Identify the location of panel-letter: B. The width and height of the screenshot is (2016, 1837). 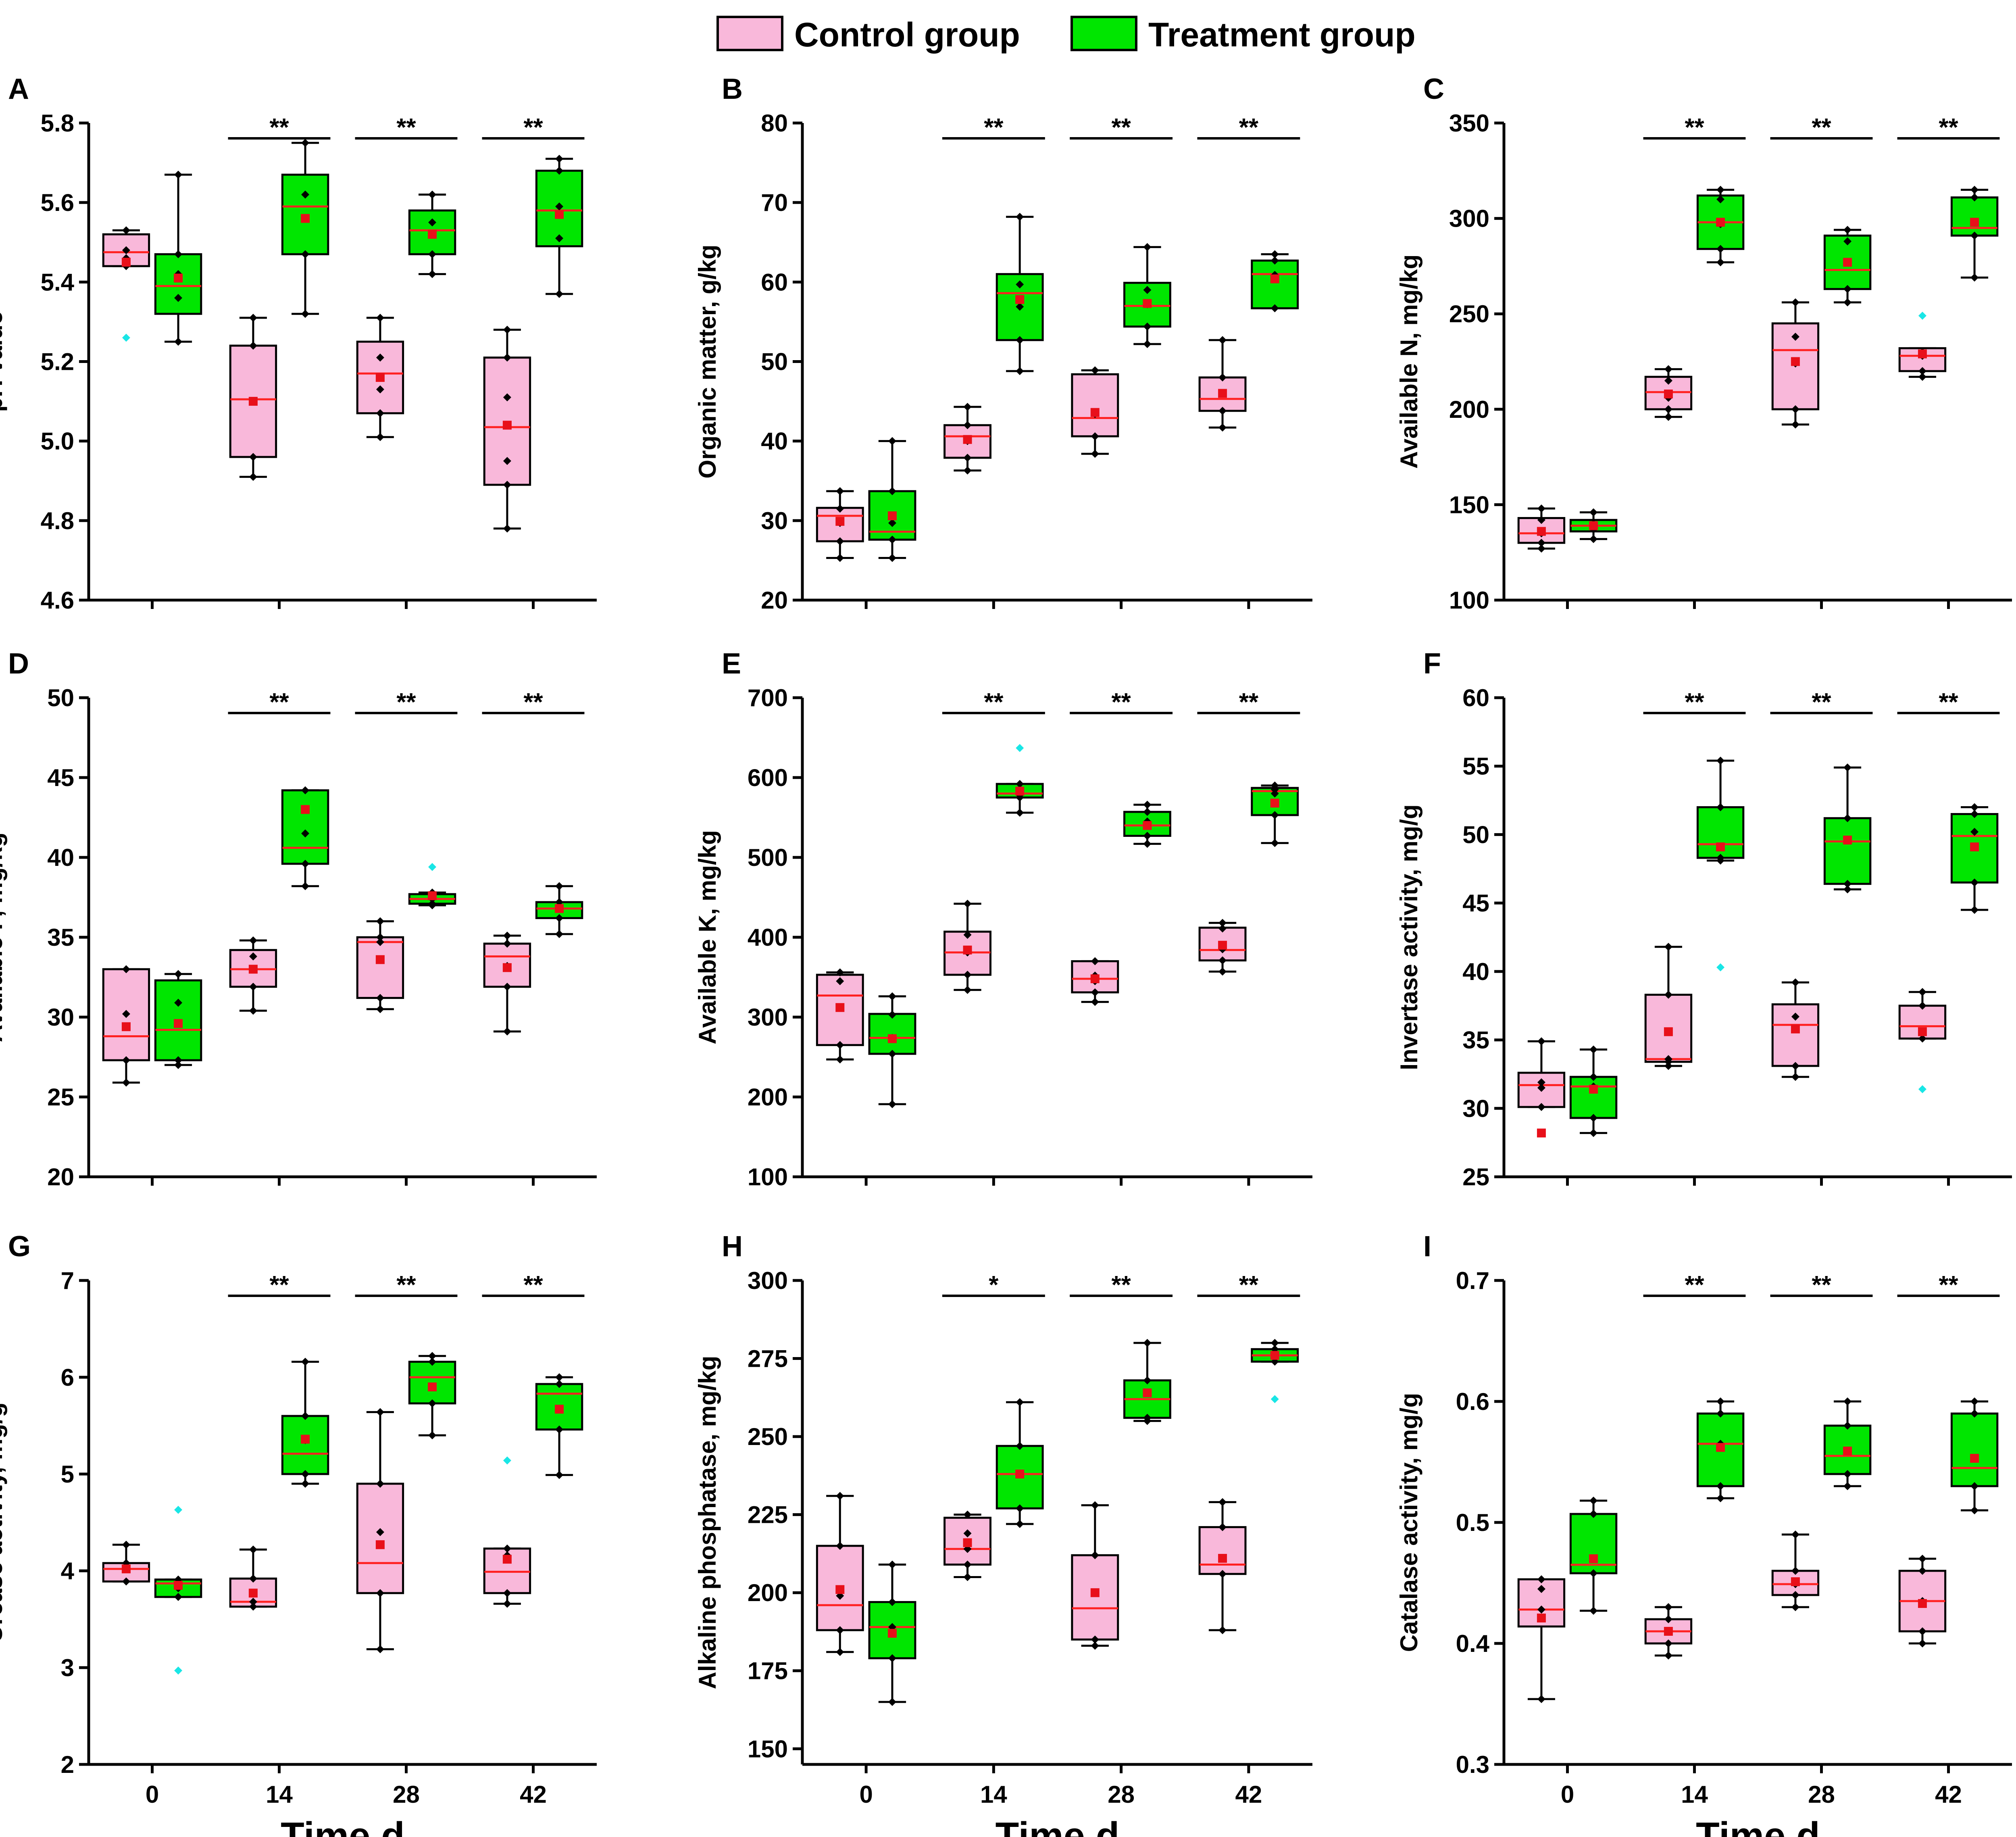
(732, 89).